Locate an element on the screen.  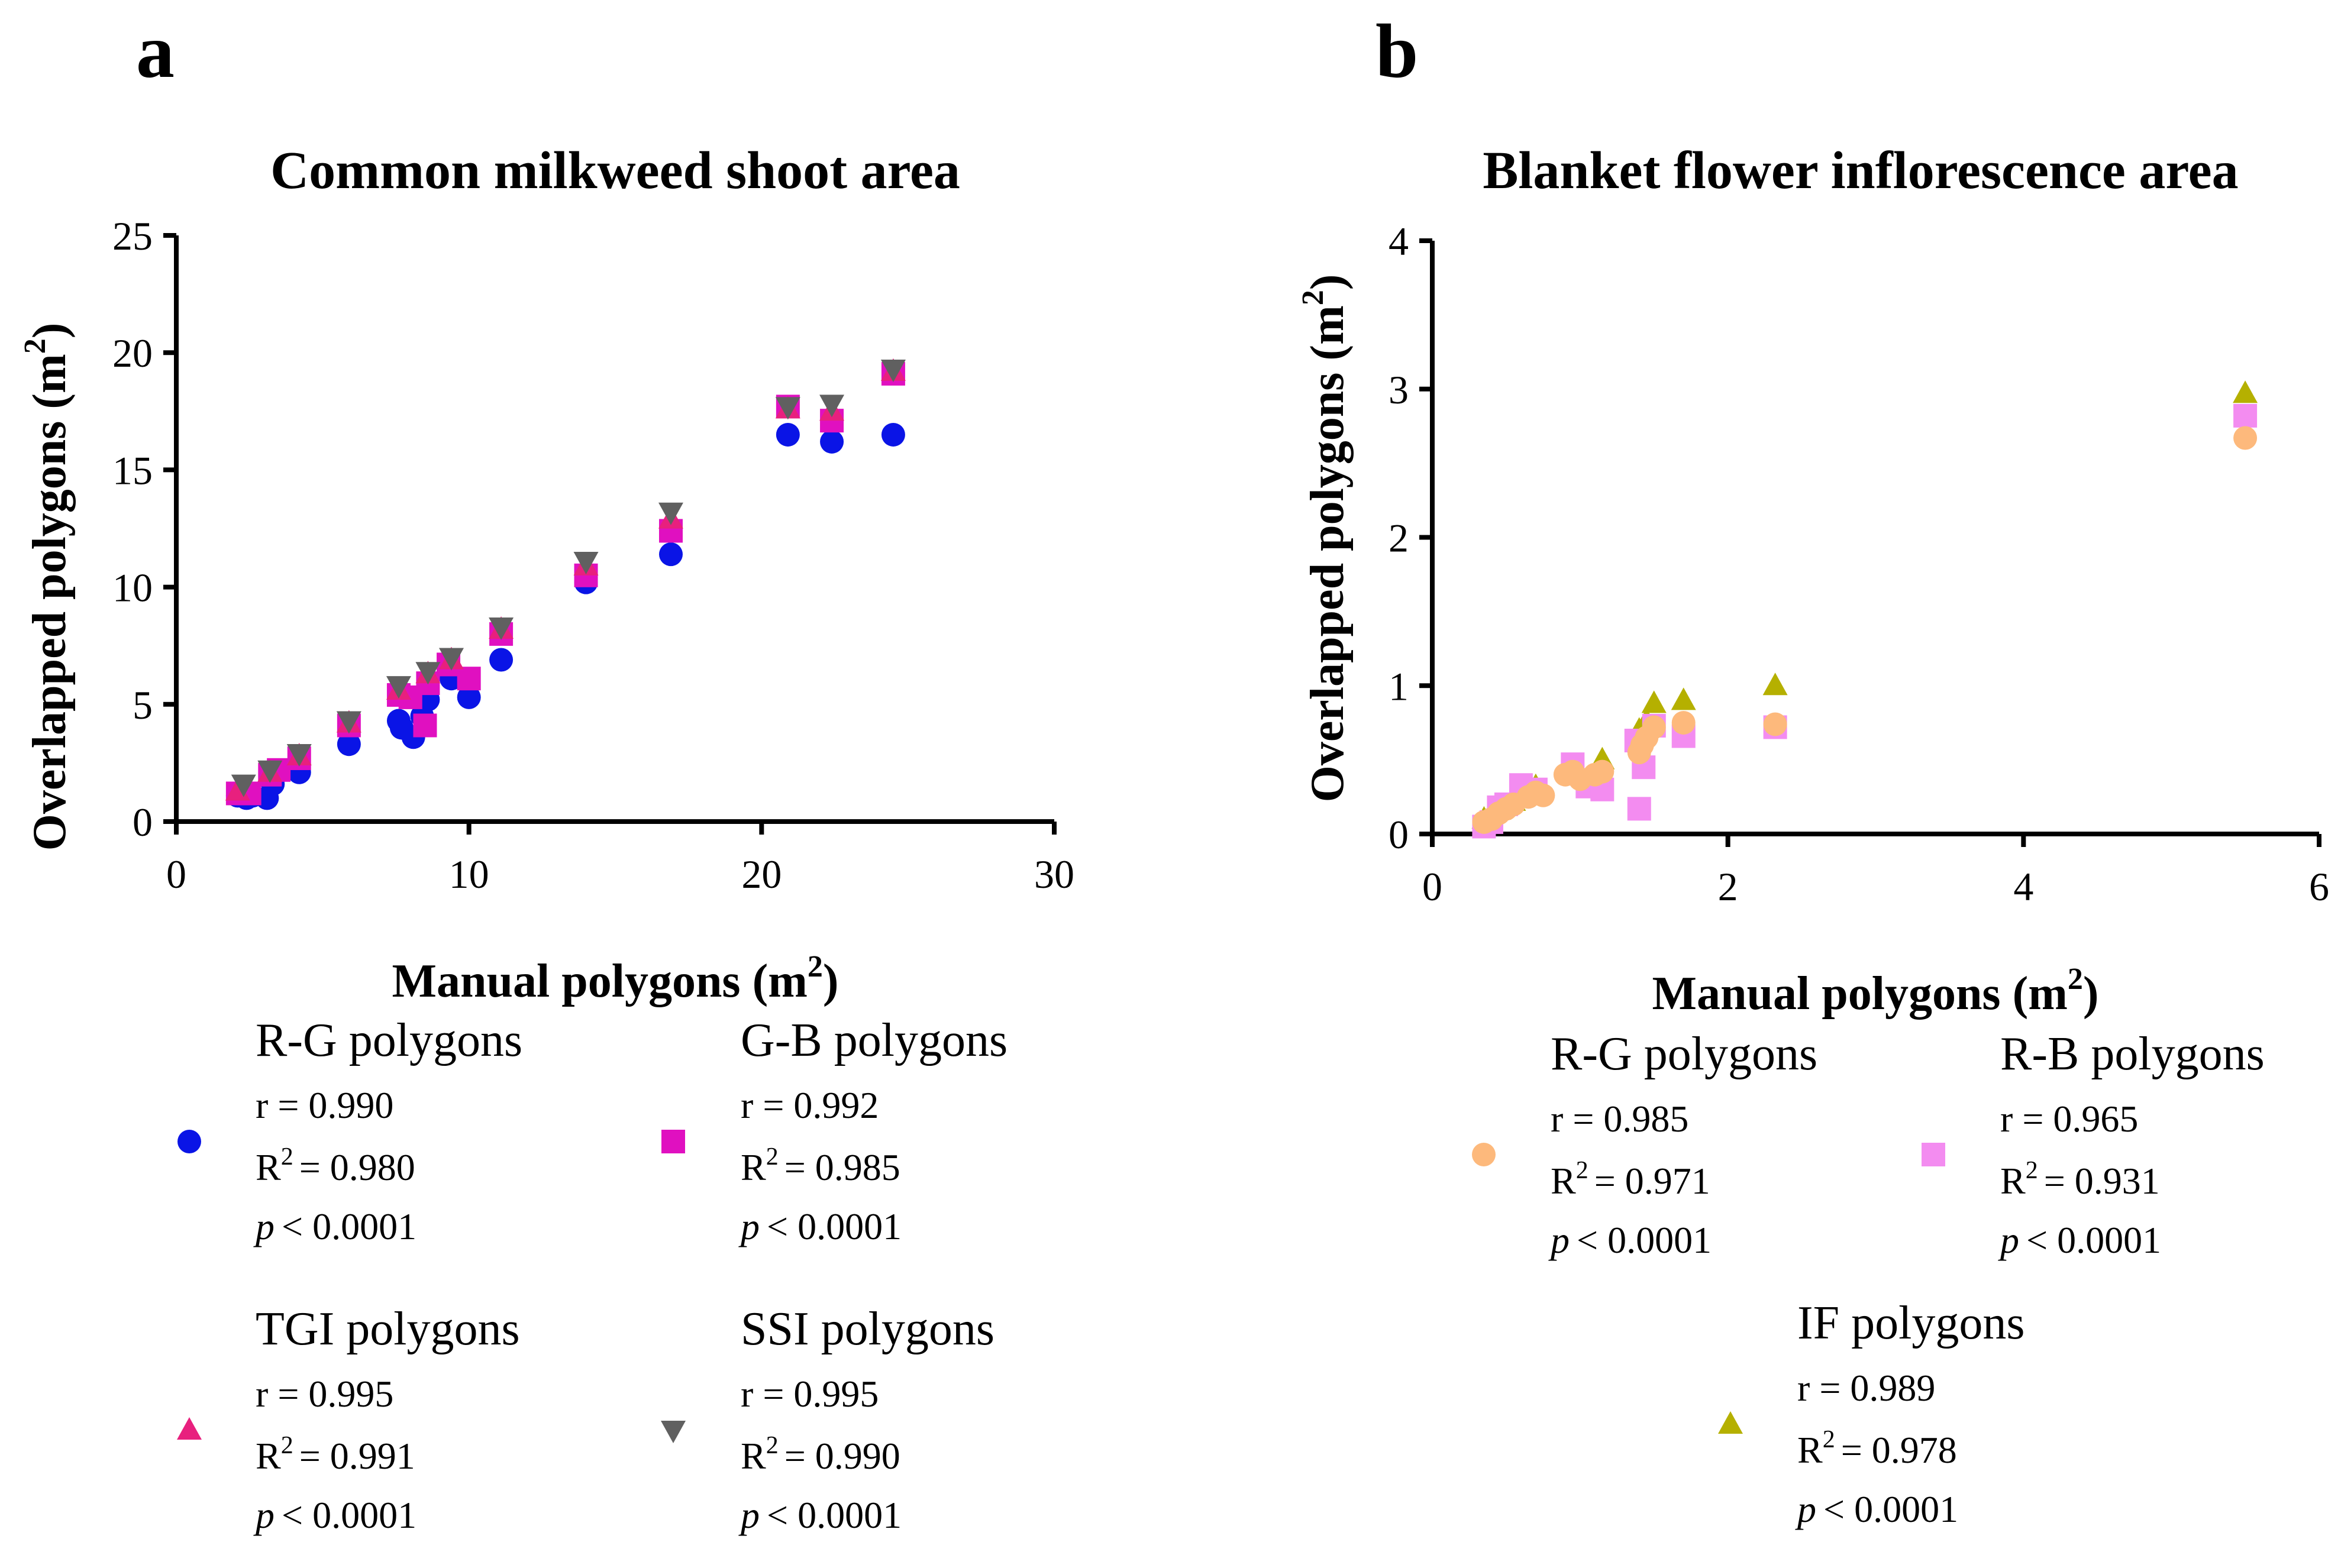
y-tick-label: 25 is located at coordinates (132, 236).